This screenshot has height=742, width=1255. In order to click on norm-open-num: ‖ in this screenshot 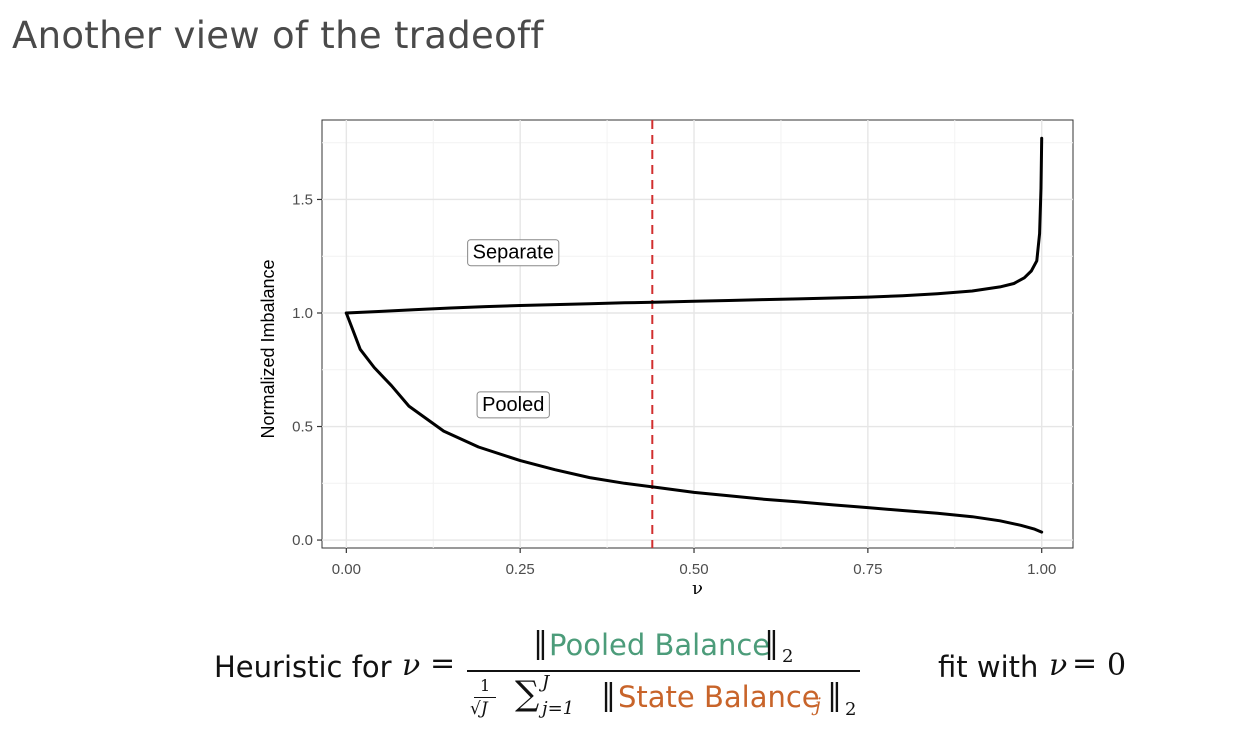, I will do `click(540, 643)`.